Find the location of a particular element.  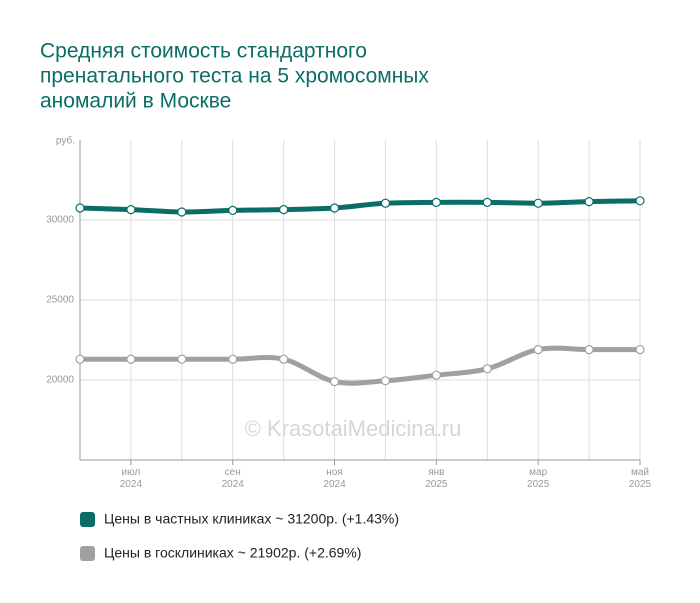

watermark: © KrasotaiMedicina.ru is located at coordinates (353, 428).